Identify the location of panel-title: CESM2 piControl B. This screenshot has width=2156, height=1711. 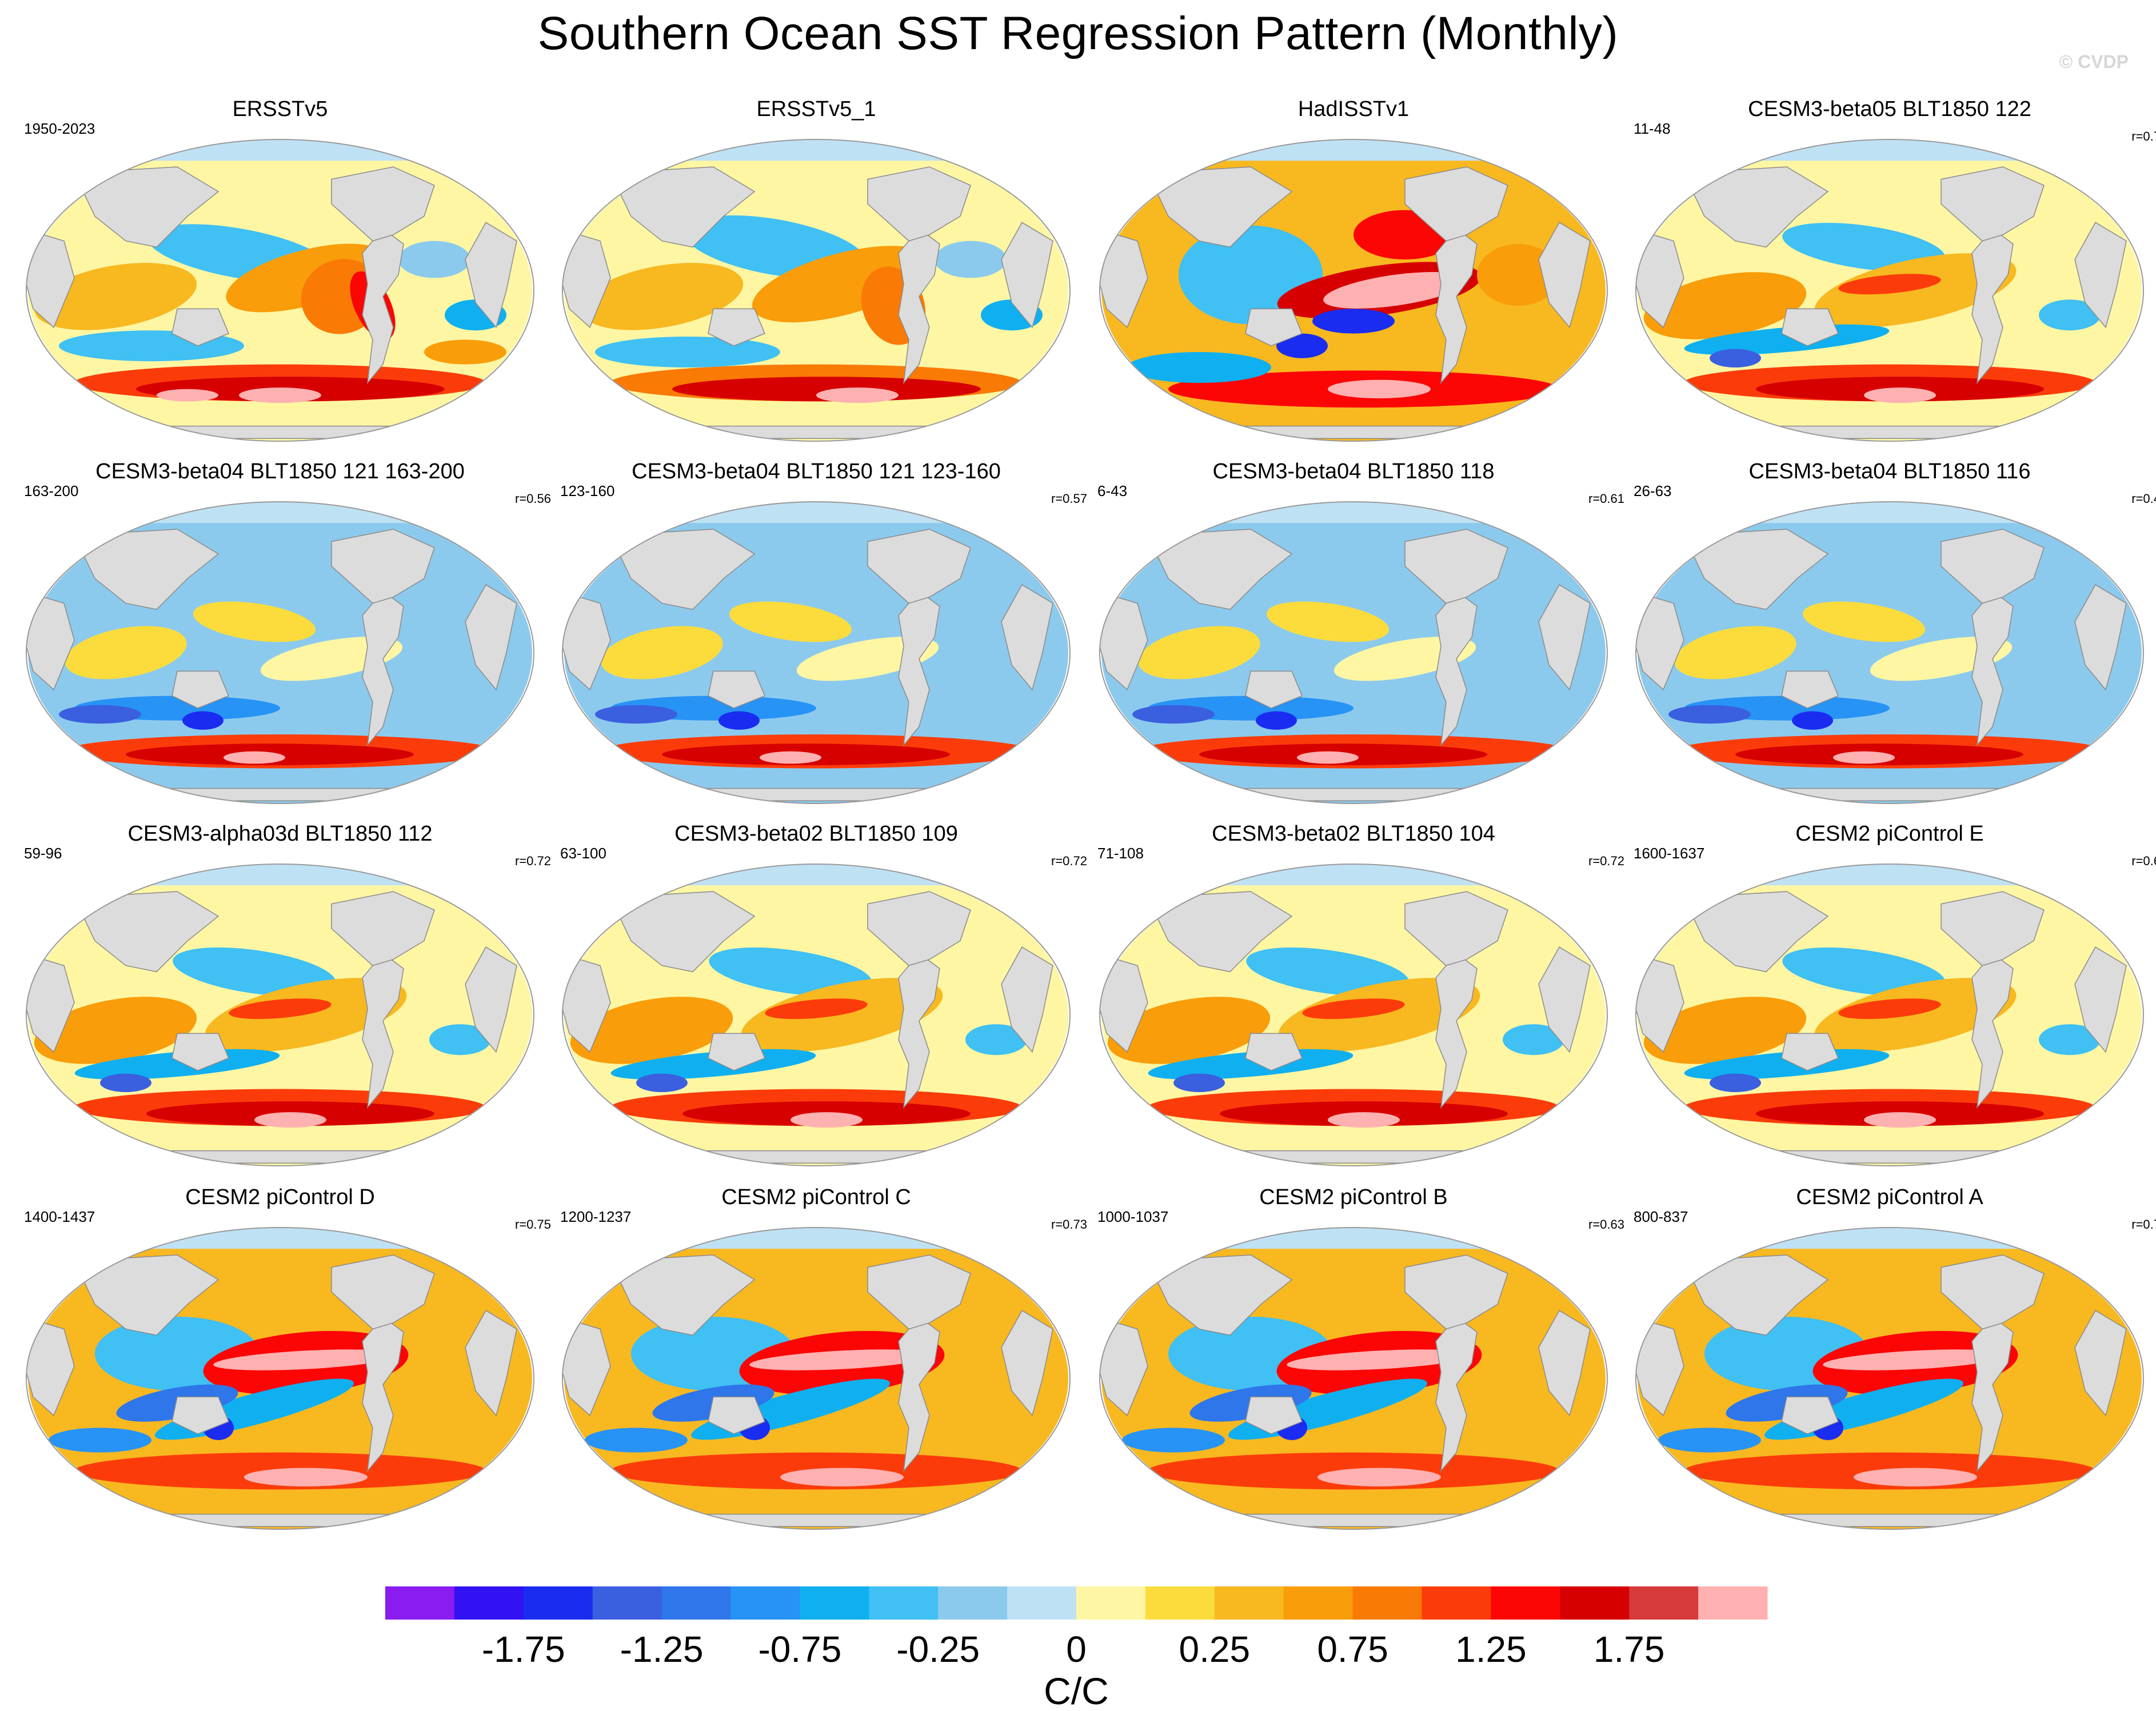
(1353, 1197).